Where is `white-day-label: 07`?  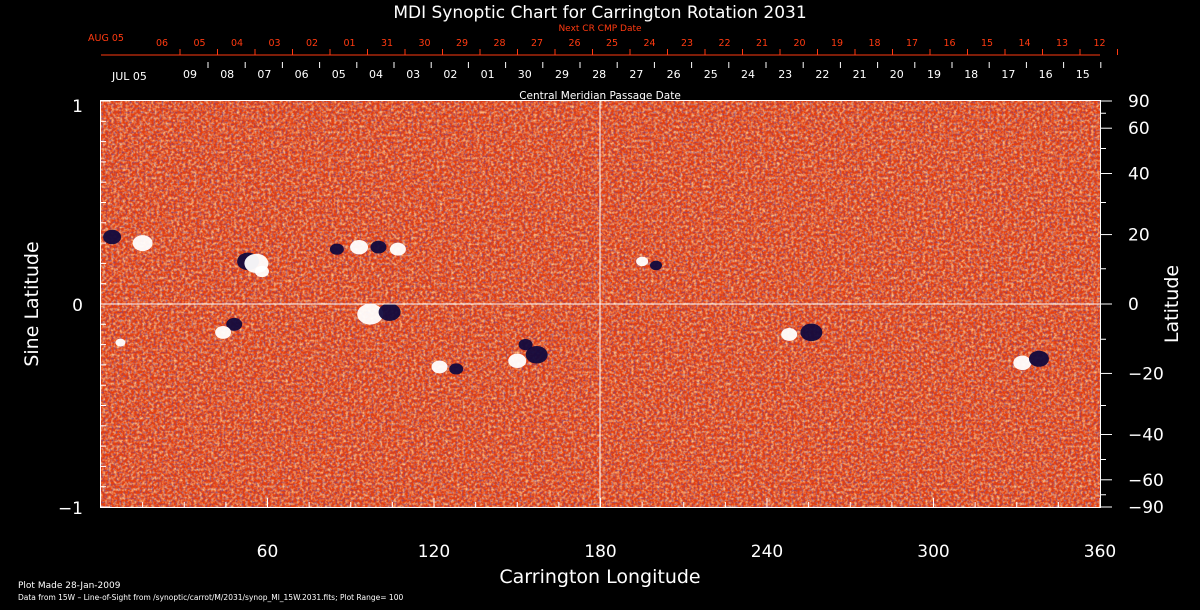 white-day-label: 07 is located at coordinates (264, 74).